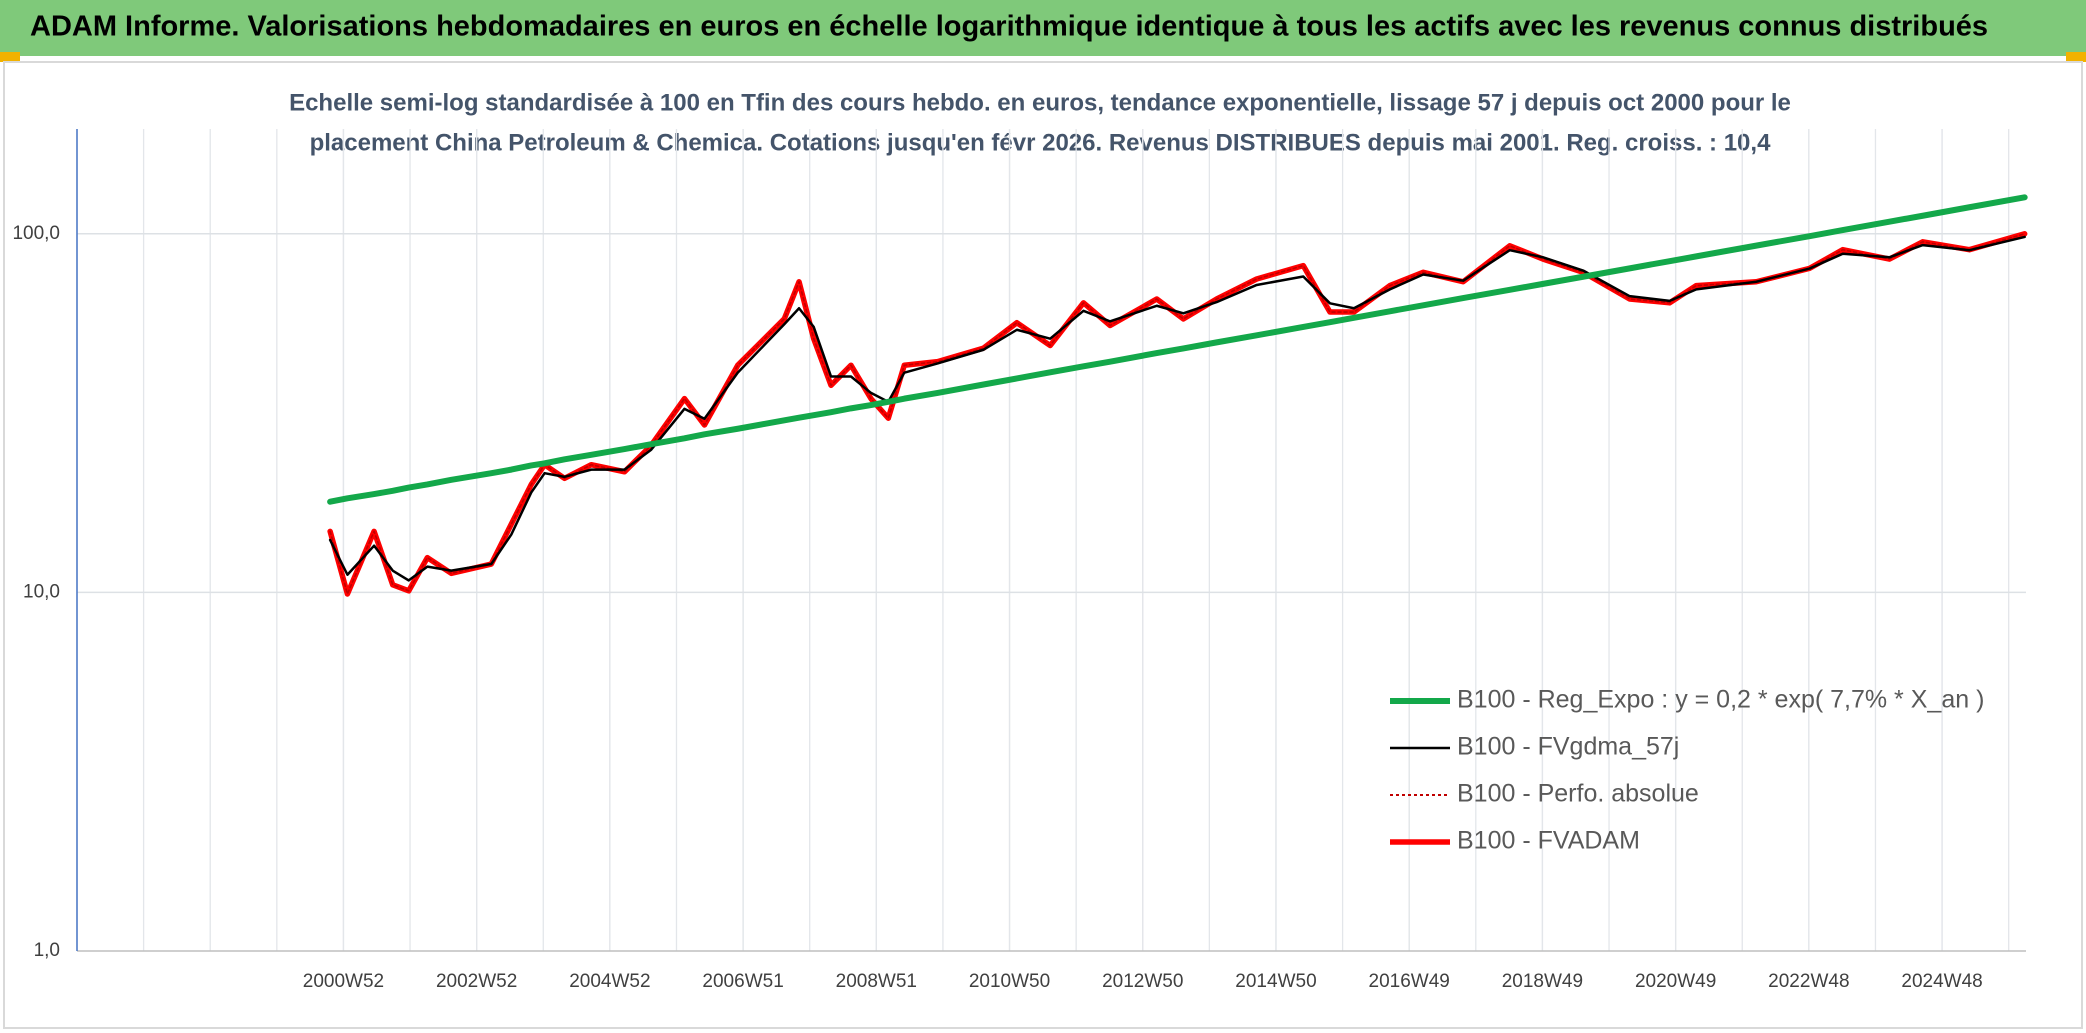 The width and height of the screenshot is (2086, 1033). Describe the element at coordinates (1675, 981) in the screenshot. I see `x-tick-label: 2020W49` at that location.